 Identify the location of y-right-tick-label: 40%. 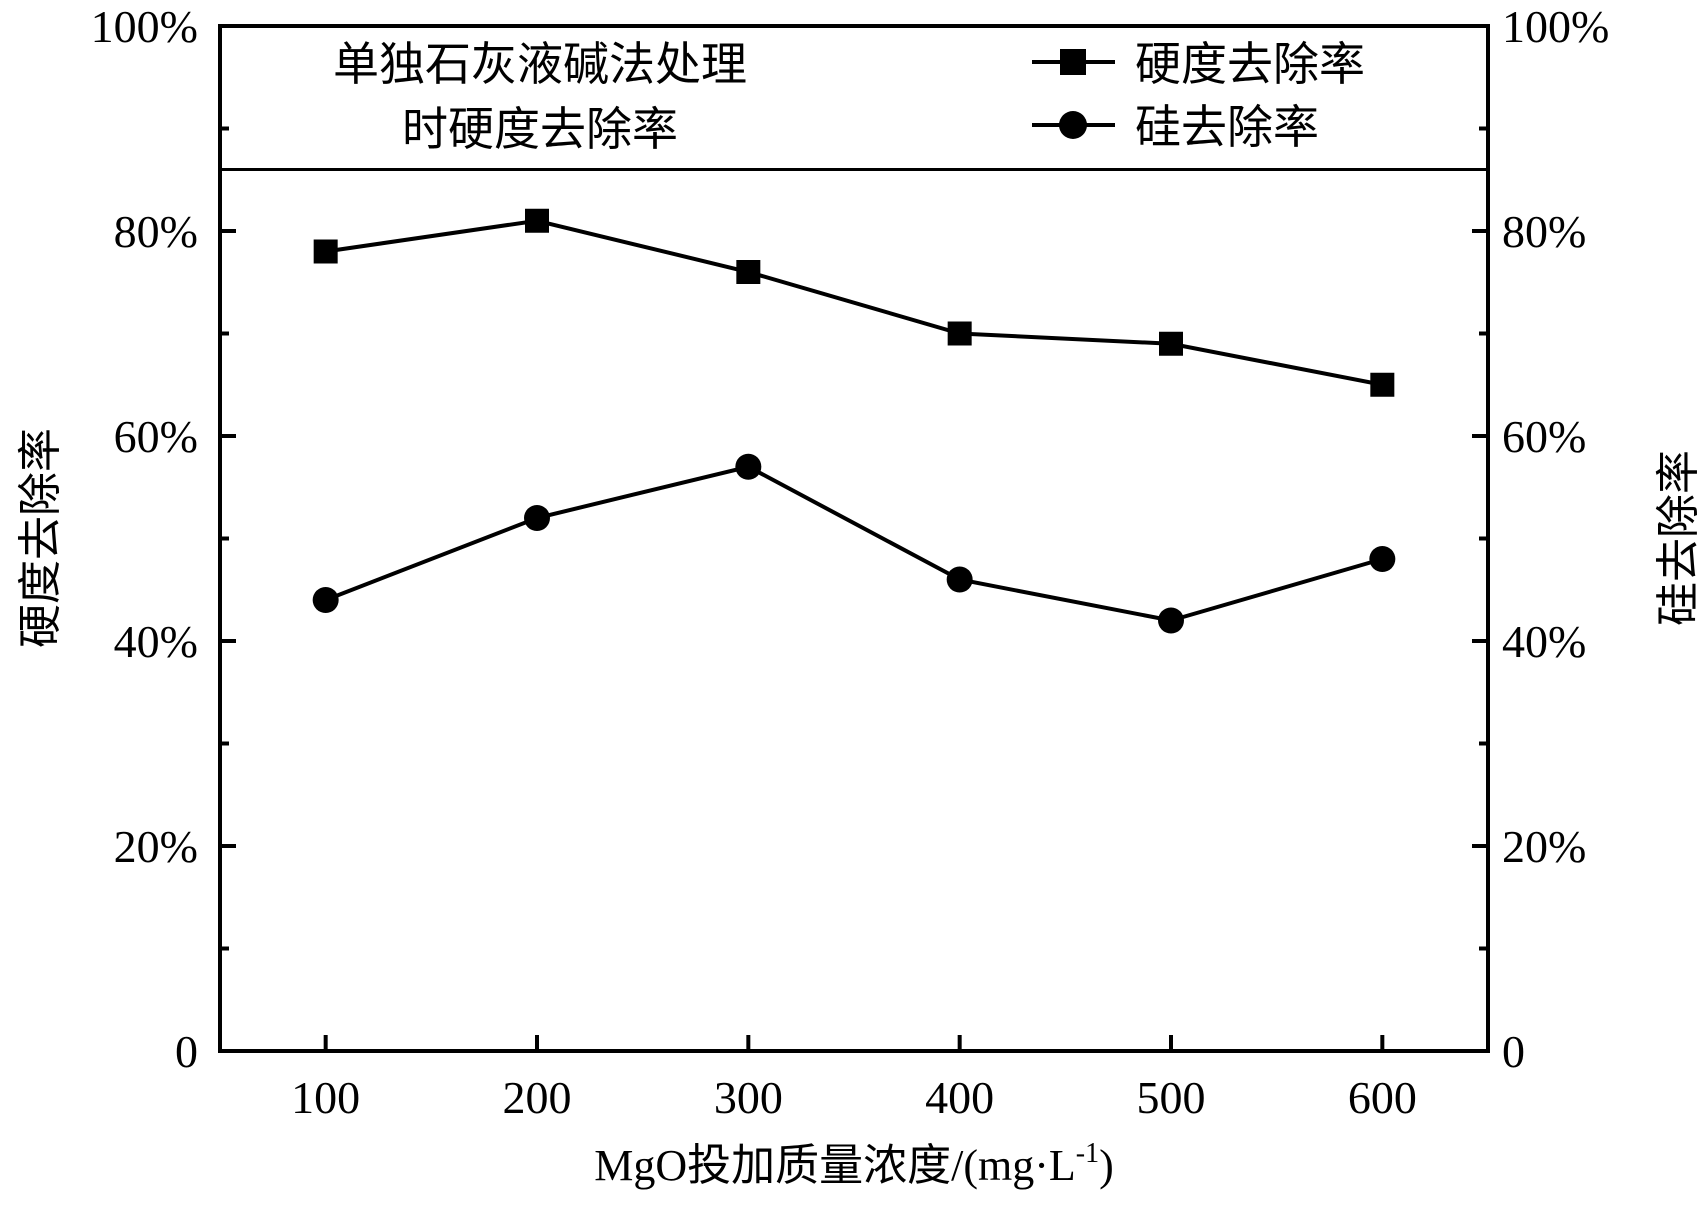
(1544, 641).